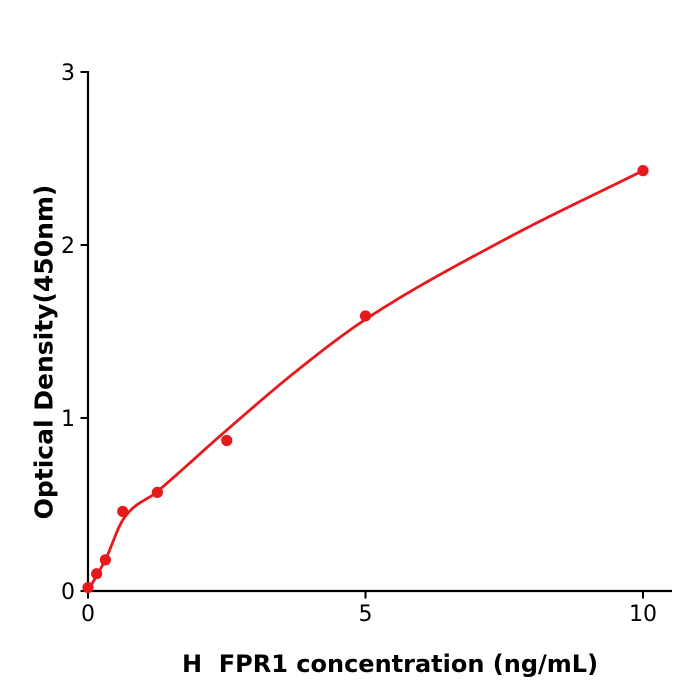 Image resolution: width=700 pixels, height=700 pixels. I want to click on y-tick-label: 1, so click(68, 419).